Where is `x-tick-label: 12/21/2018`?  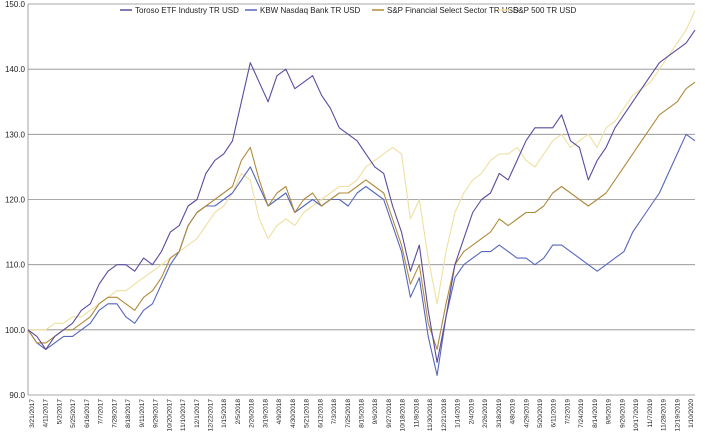
x-tick-label: 12/21/2018 is located at coordinates (444, 415).